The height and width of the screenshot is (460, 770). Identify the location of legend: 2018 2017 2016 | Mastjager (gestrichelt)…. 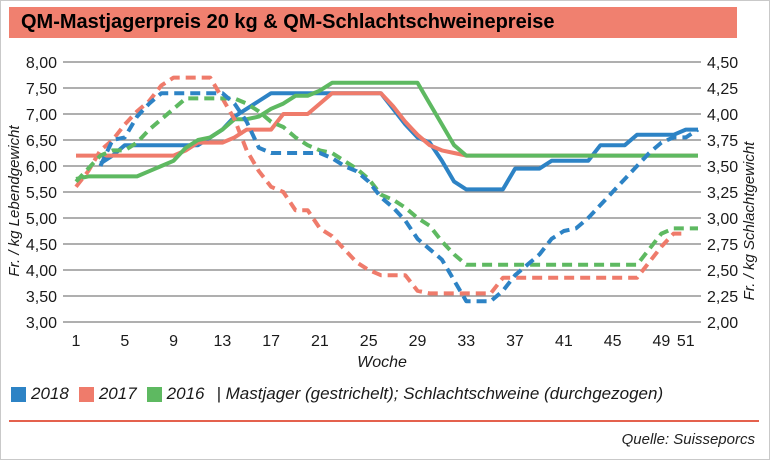
(337, 394).